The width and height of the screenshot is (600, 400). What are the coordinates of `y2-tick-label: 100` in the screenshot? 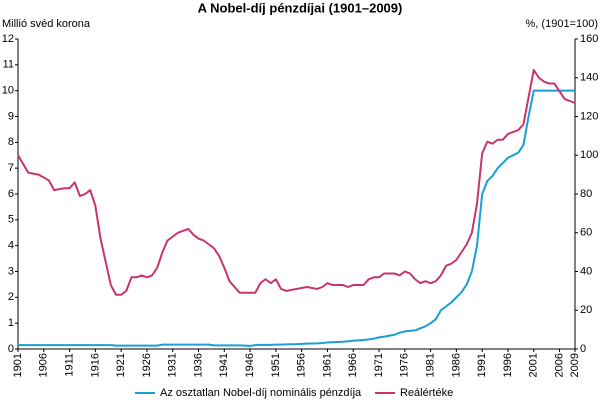 It's located at (589, 155).